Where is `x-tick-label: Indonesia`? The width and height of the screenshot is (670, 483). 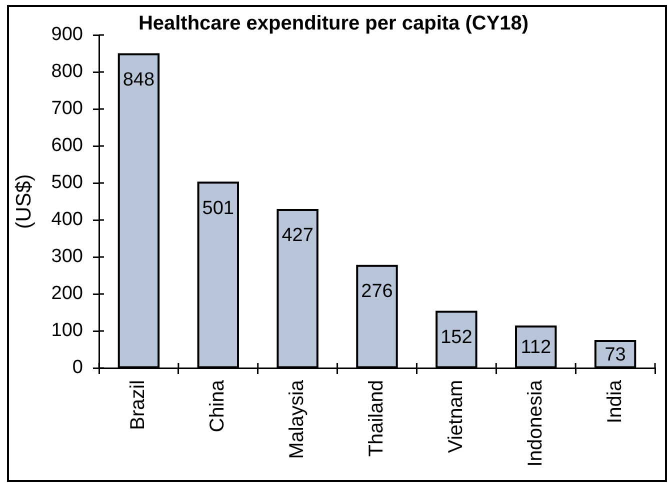 x-tick-label: Indonesia is located at coordinates (535, 423).